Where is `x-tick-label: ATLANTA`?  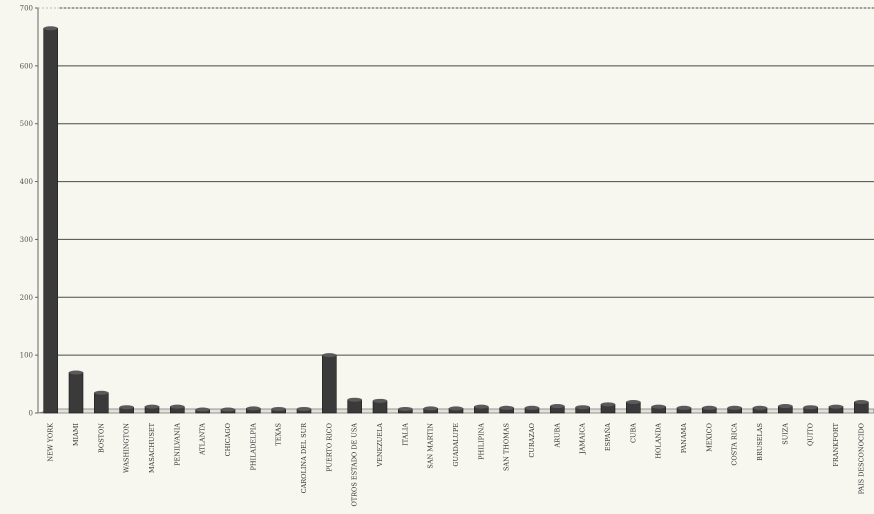 x-tick-label: ATLANTA is located at coordinates (203, 439).